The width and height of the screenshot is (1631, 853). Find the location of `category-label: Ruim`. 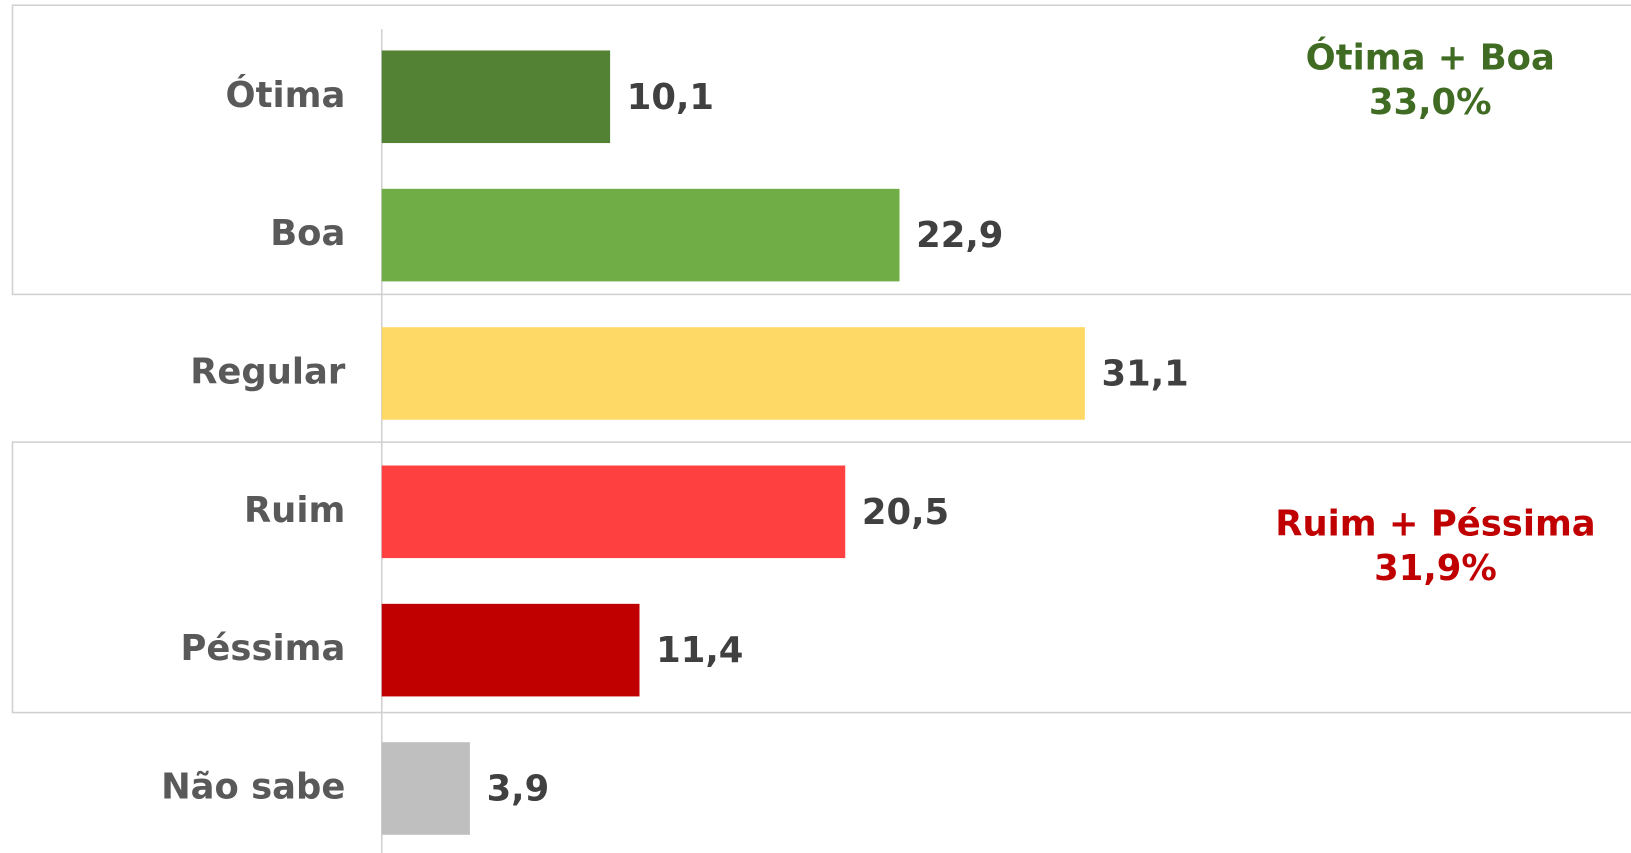

category-label: Ruim is located at coordinates (294, 510).